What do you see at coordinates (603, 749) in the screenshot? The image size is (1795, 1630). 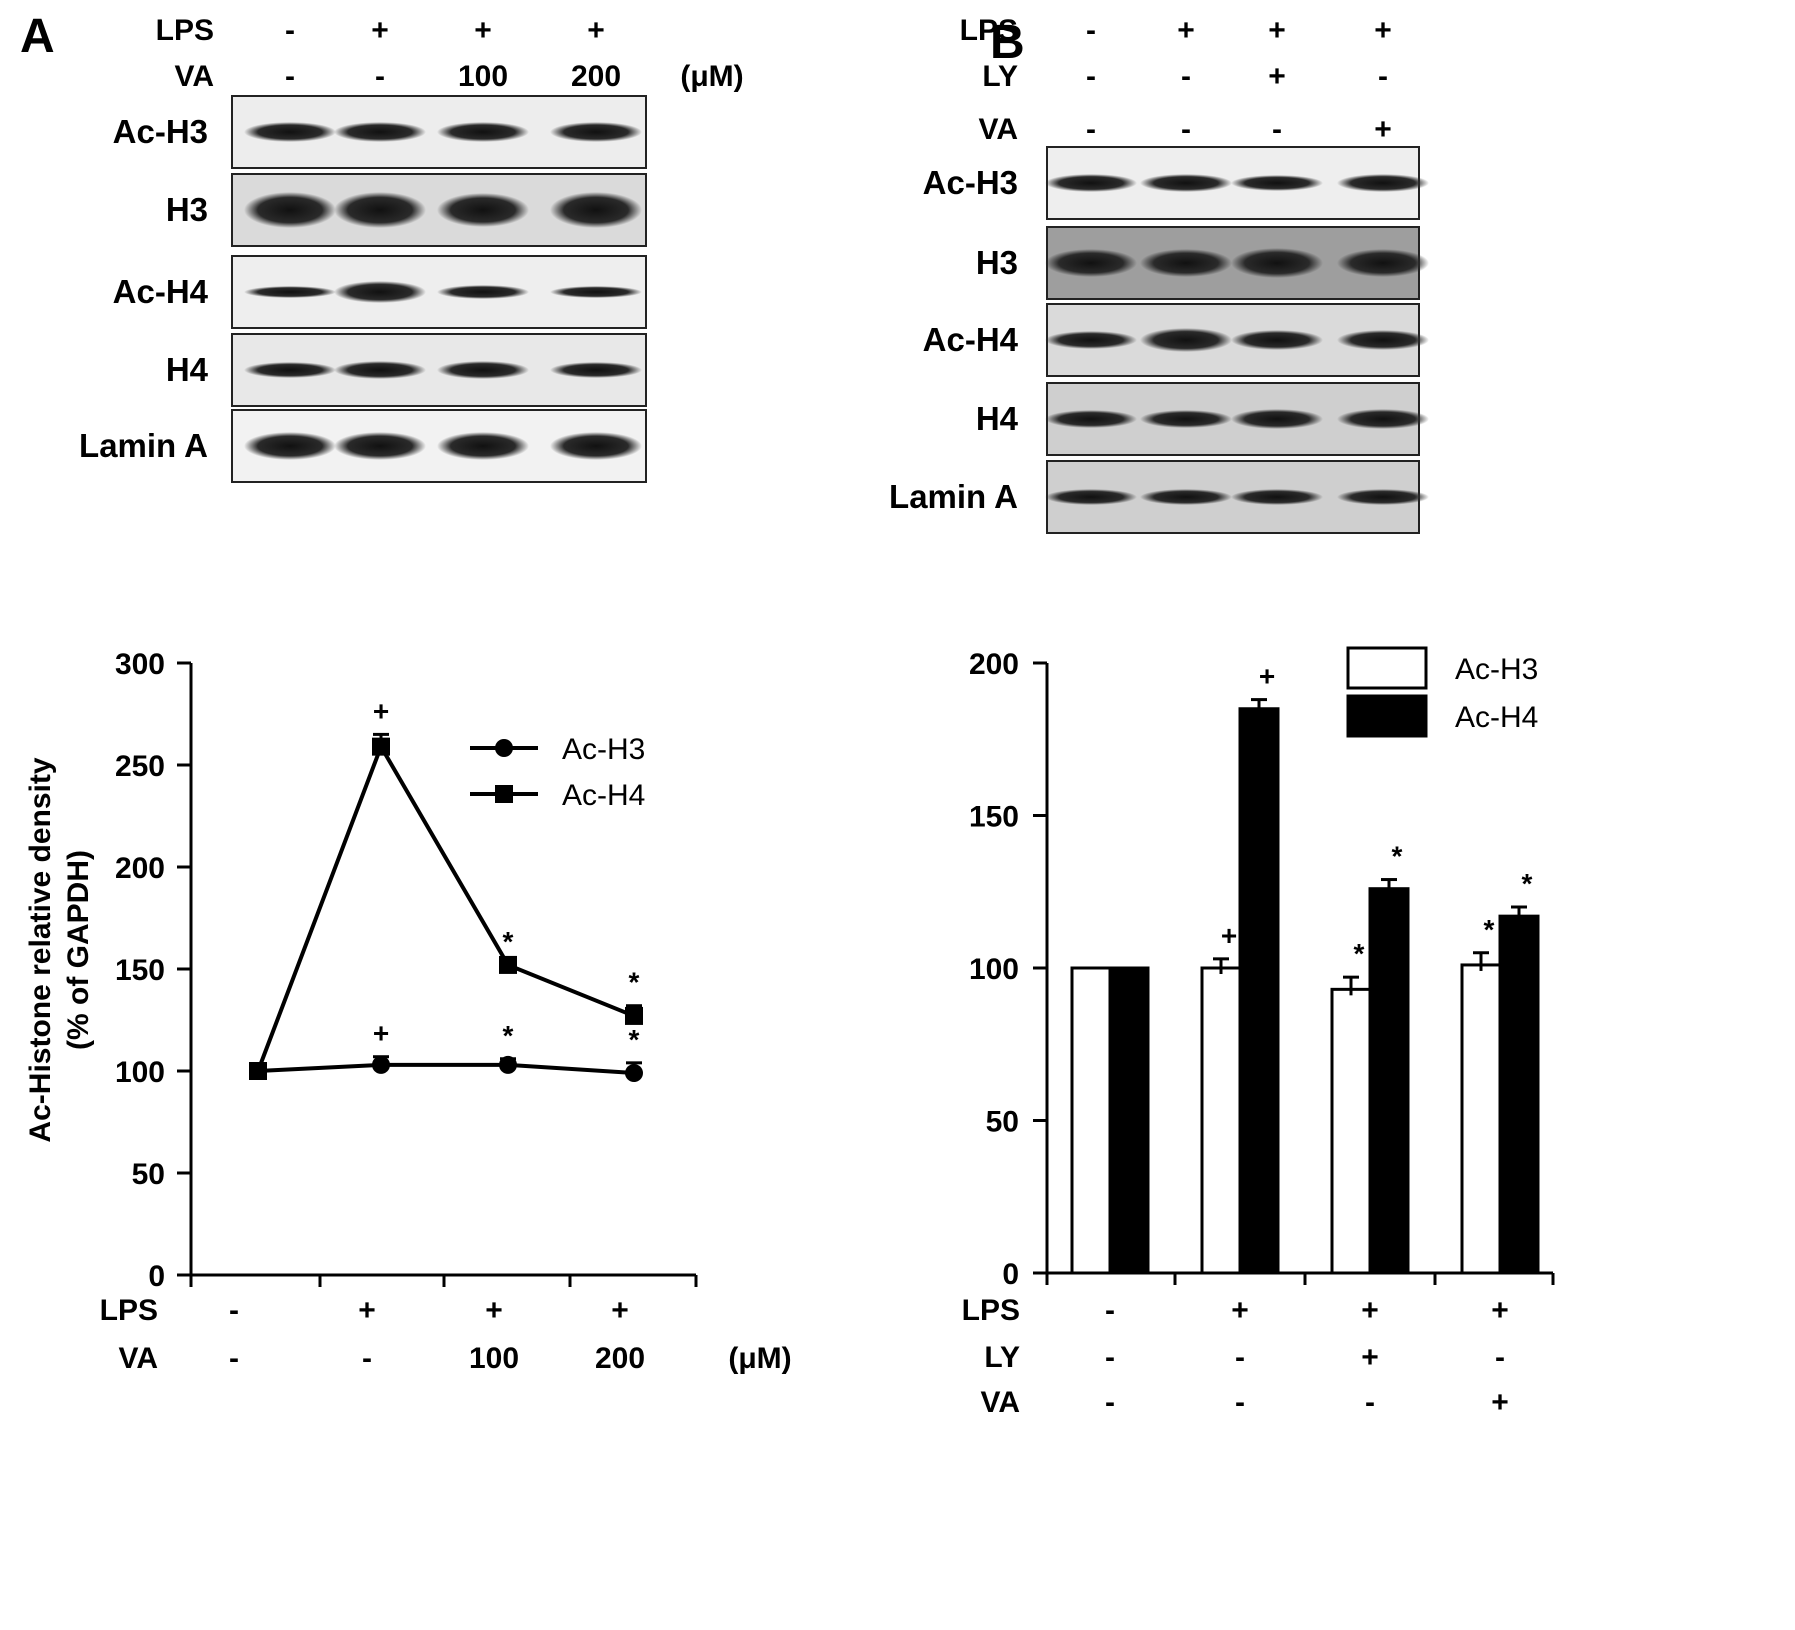 I see `line-legend-label: Ac-H3` at bounding box center [603, 749].